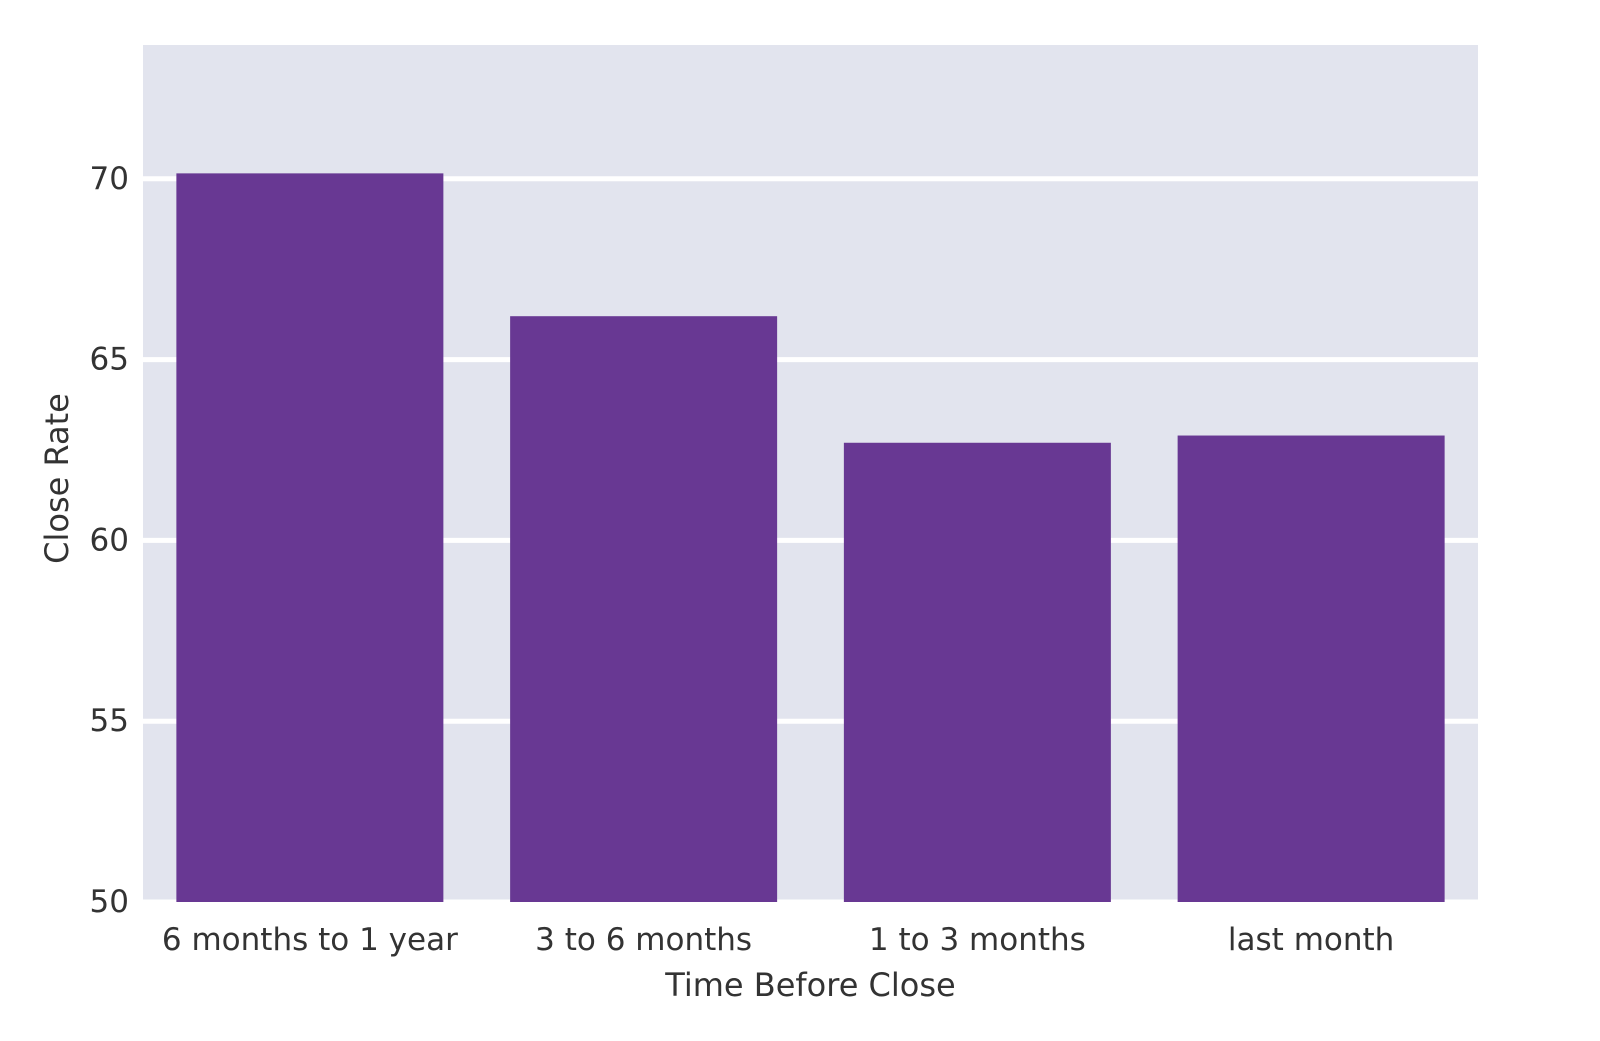 The image size is (1600, 1041). Describe the element at coordinates (809, 985) in the screenshot. I see `x-axis-label: Time Before Close` at that location.